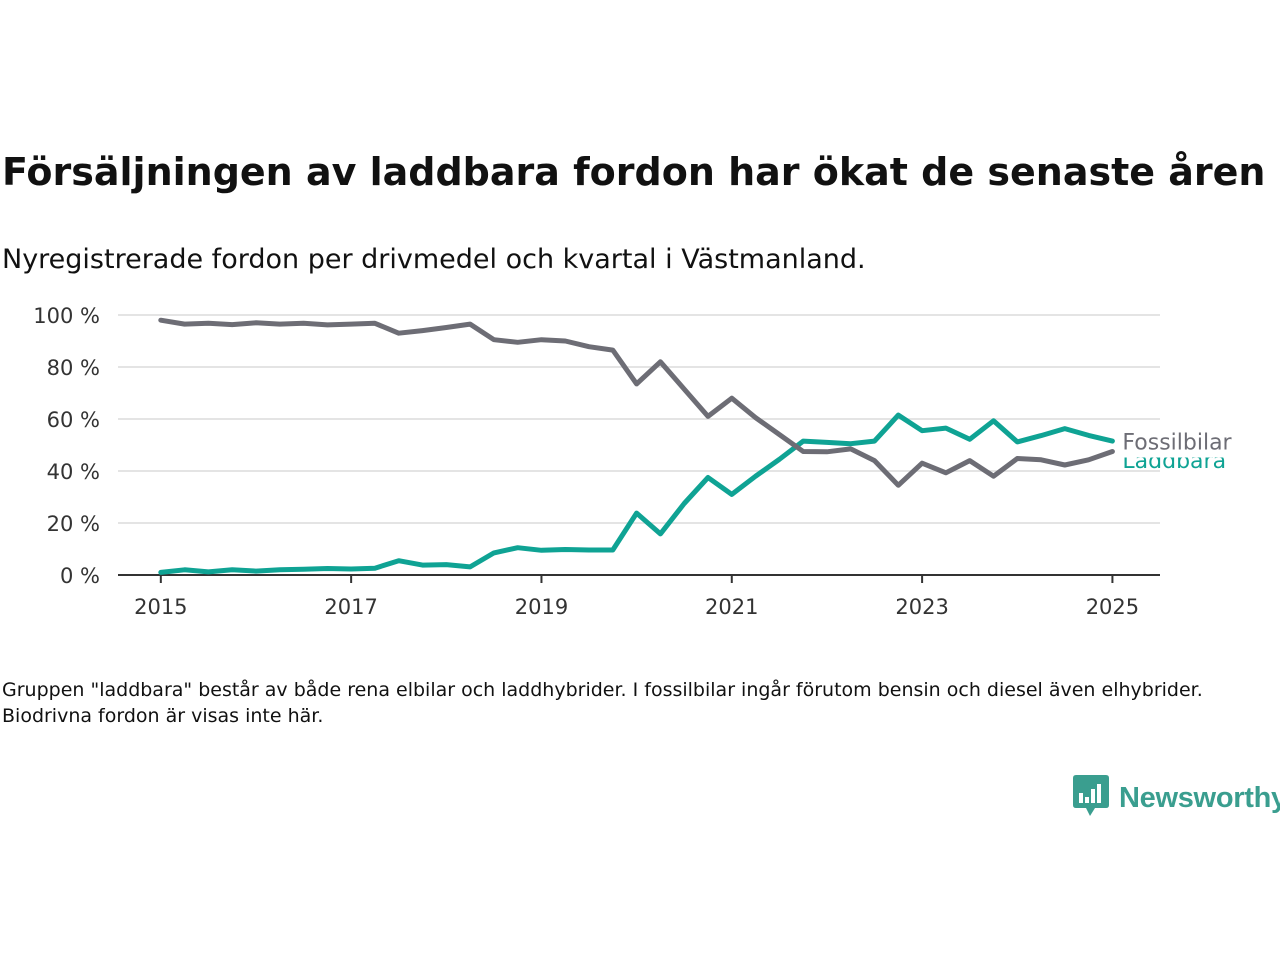 This screenshot has width=1280, height=960. I want to click on newsworthy-logo-icon, so click(1091, 798).